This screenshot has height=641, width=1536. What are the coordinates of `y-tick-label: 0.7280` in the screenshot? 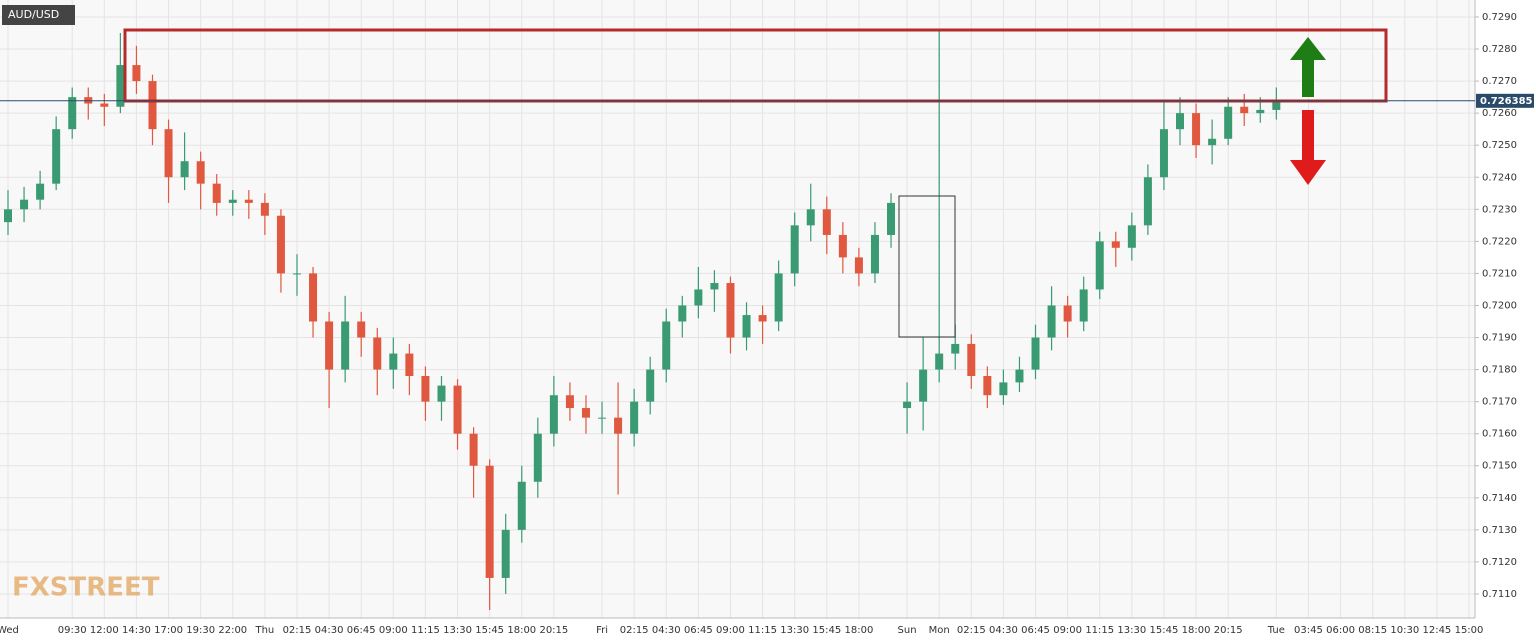 It's located at (1499, 49).